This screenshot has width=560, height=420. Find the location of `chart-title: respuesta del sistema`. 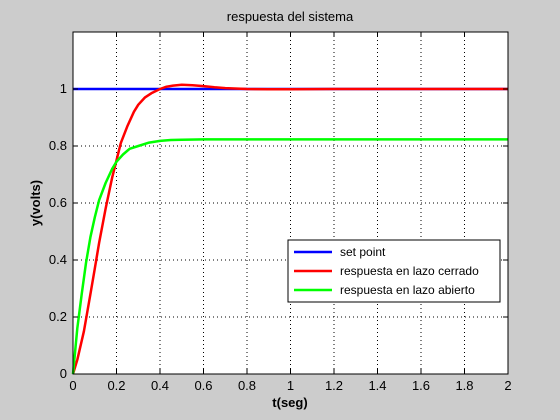

chart-title: respuesta del sistema is located at coordinates (290, 16).